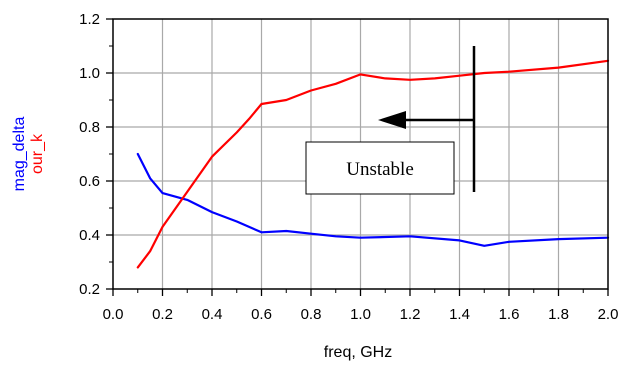 This screenshot has height=366, width=618. What do you see at coordinates (89, 73) in the screenshot?
I see `y-tick-label: 1.0` at bounding box center [89, 73].